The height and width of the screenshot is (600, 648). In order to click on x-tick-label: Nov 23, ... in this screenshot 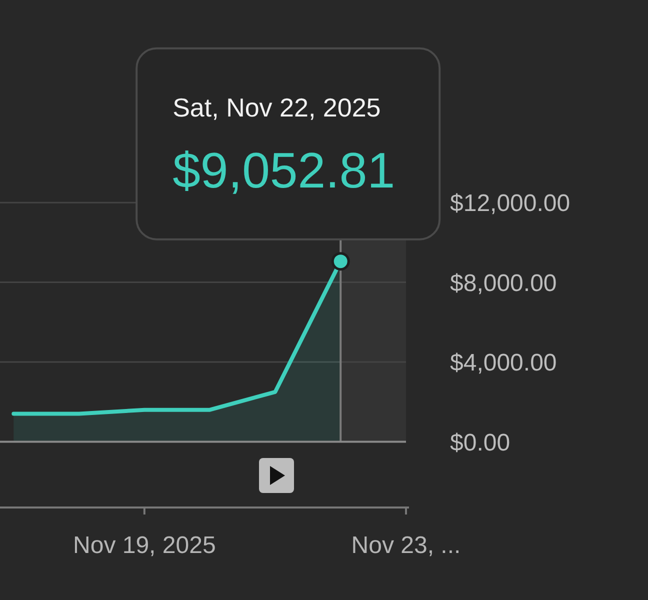, I will do `click(406, 545)`.